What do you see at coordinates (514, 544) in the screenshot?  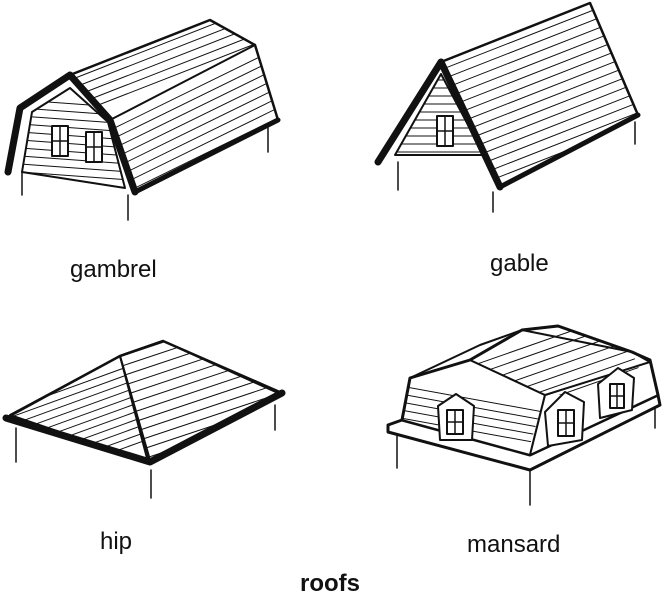 I see `label-mansard: mansard` at bounding box center [514, 544].